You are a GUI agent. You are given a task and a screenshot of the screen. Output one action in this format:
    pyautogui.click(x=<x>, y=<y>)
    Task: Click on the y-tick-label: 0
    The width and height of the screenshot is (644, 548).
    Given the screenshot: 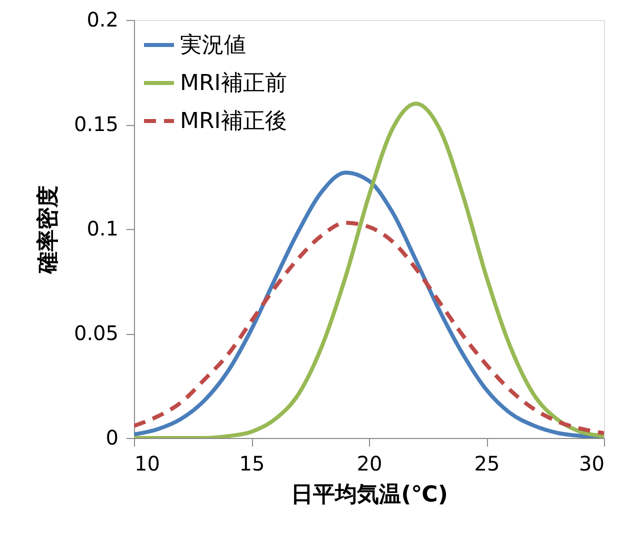 What is the action you would take?
    pyautogui.click(x=112, y=438)
    